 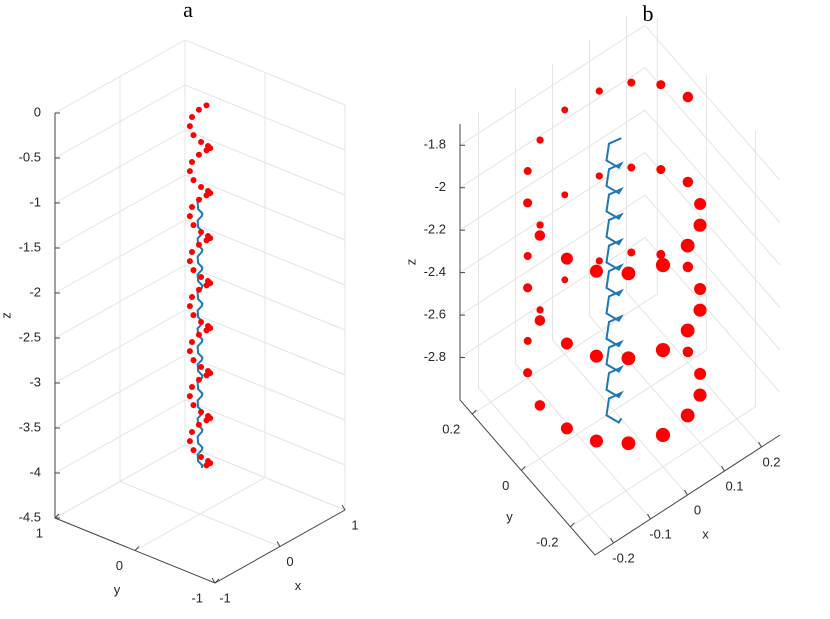 I want to click on z-tick-label: -1.5, so click(x=30, y=246).